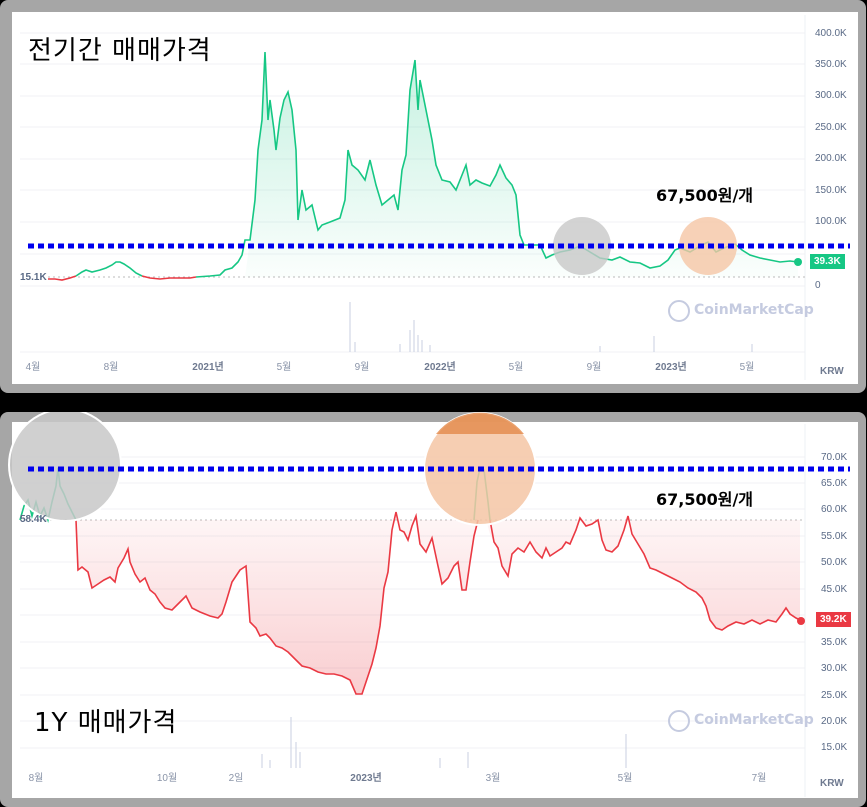  What do you see at coordinates (236, 778) in the screenshot?
I see `x-tick: 2일` at bounding box center [236, 778].